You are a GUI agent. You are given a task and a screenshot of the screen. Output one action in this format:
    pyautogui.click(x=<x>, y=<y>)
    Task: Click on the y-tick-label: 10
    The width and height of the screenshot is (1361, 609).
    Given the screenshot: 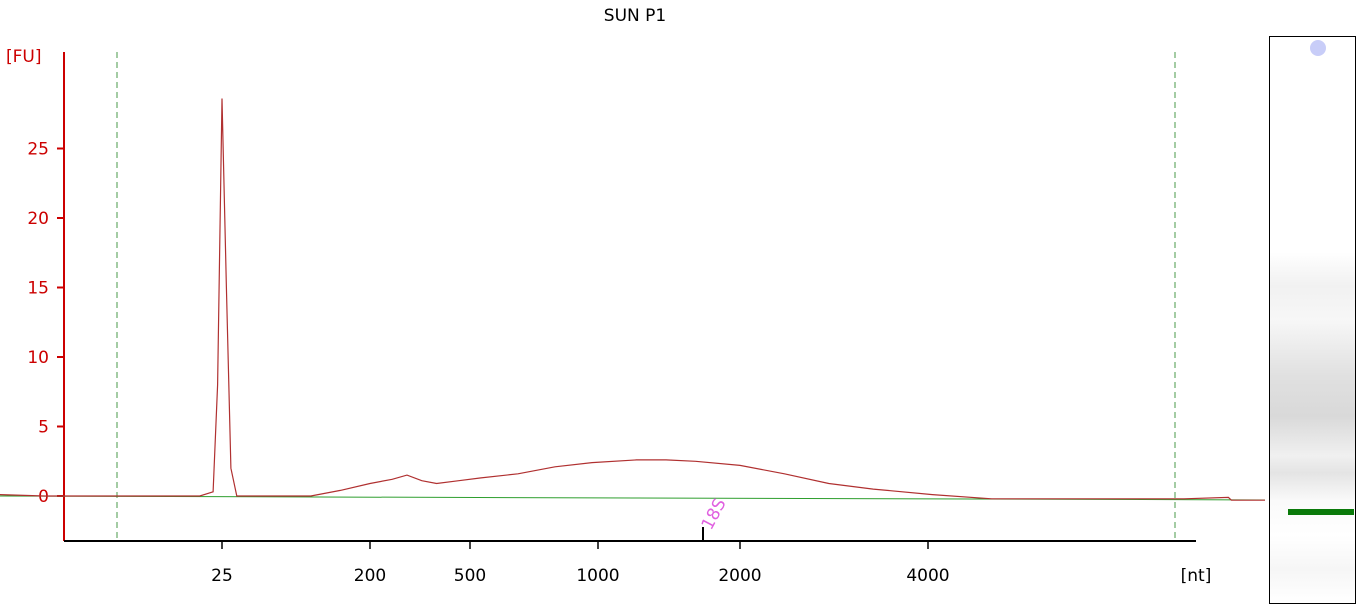 What is the action you would take?
    pyautogui.click(x=38, y=358)
    